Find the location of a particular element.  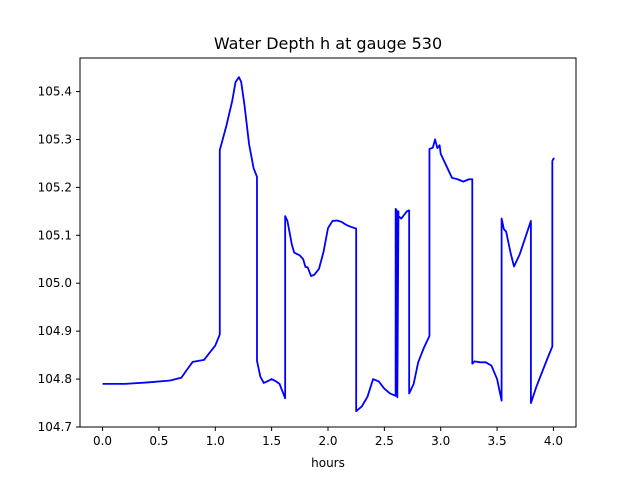

x-tick-label: 3.5 is located at coordinates (497, 441).